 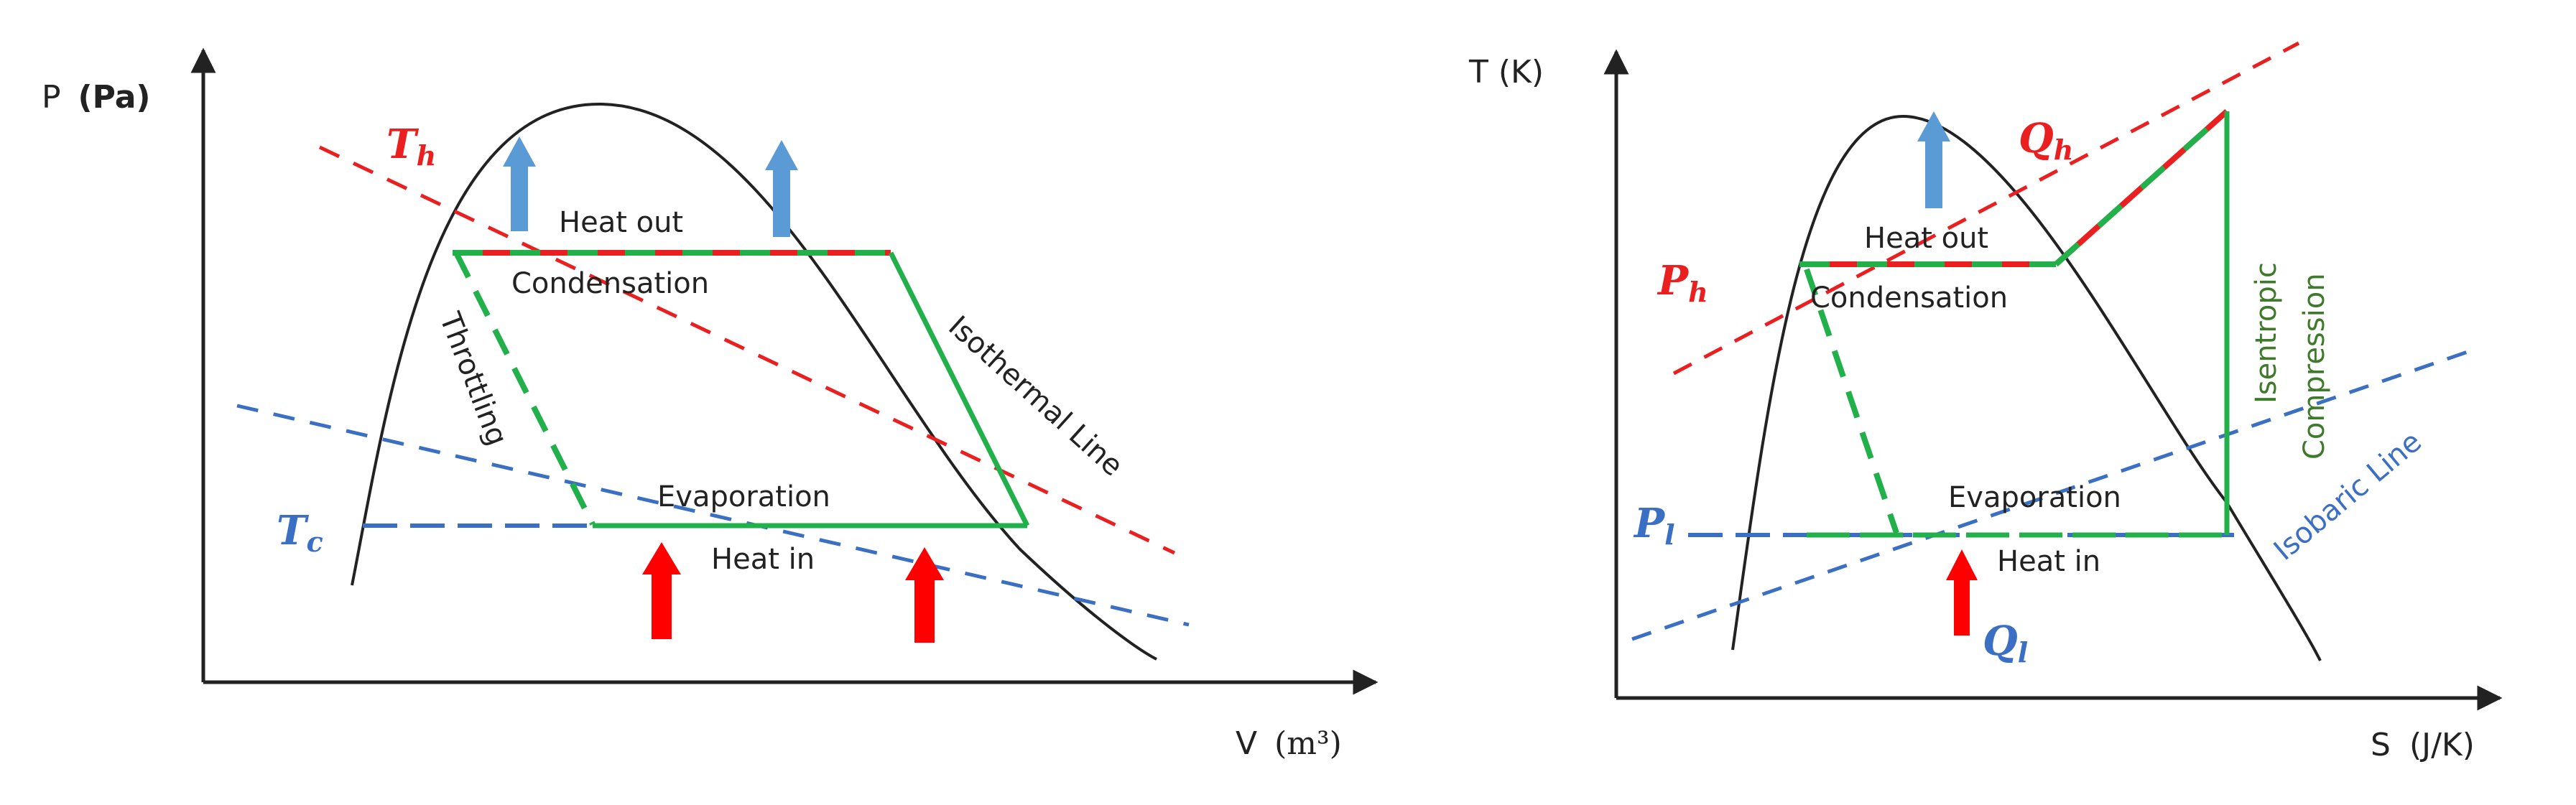 I want to click on pv-y-axis-unit: (Pa), so click(x=114, y=97).